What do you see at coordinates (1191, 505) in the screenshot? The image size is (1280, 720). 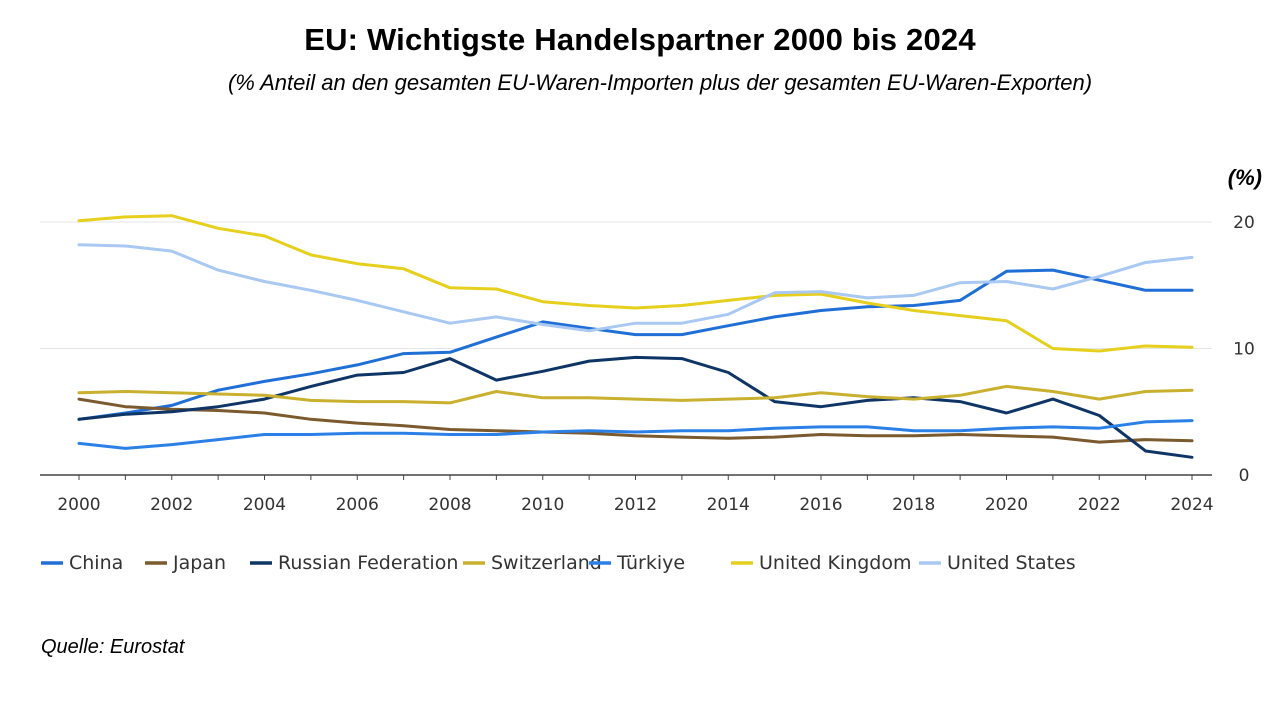 I see `x-tick-label: 2024` at bounding box center [1191, 505].